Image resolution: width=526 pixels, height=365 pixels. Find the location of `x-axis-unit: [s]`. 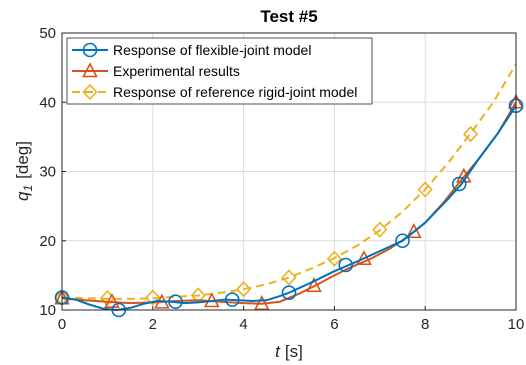

x-axis-unit: [s] is located at coordinates (294, 351).